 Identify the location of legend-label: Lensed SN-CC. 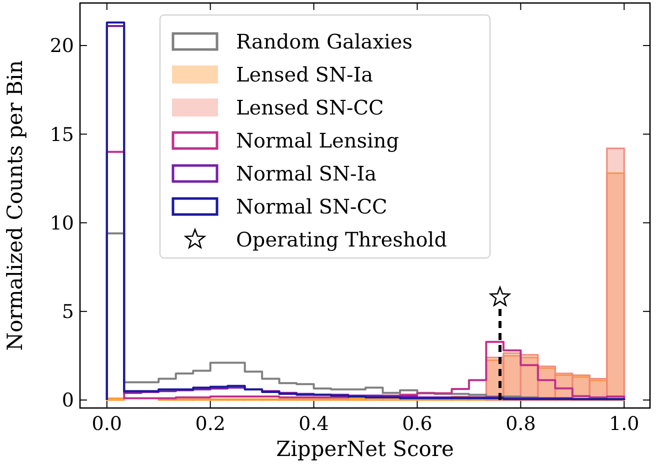
(310, 108).